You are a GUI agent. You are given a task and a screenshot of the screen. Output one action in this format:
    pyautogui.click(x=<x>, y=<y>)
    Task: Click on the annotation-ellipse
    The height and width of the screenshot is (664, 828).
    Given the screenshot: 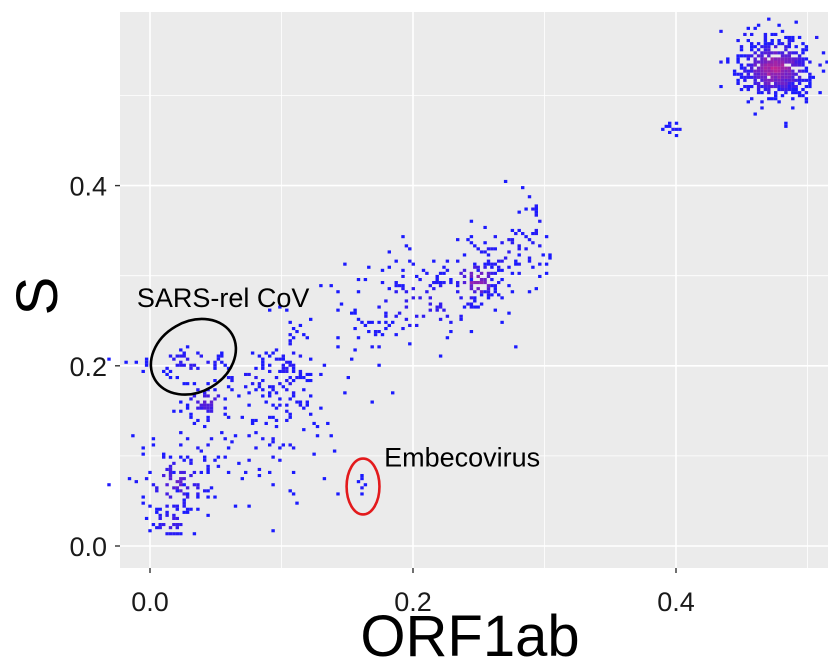 What is the action you would take?
    pyautogui.click(x=193, y=356)
    